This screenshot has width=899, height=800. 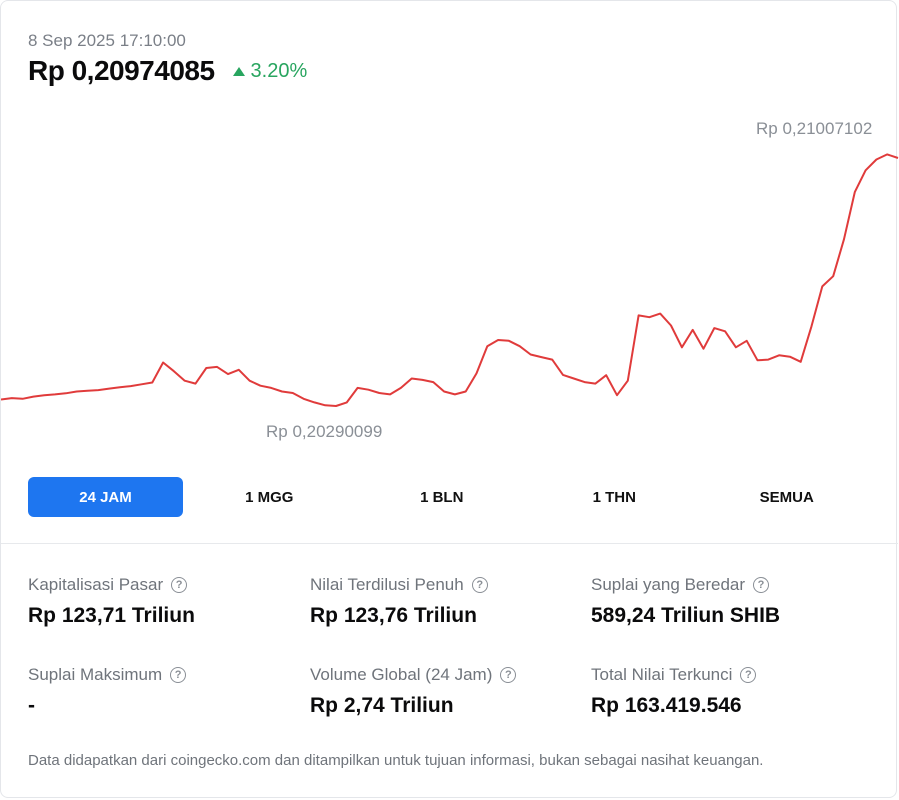 What do you see at coordinates (449, 543) in the screenshot?
I see `section-divider` at bounding box center [449, 543].